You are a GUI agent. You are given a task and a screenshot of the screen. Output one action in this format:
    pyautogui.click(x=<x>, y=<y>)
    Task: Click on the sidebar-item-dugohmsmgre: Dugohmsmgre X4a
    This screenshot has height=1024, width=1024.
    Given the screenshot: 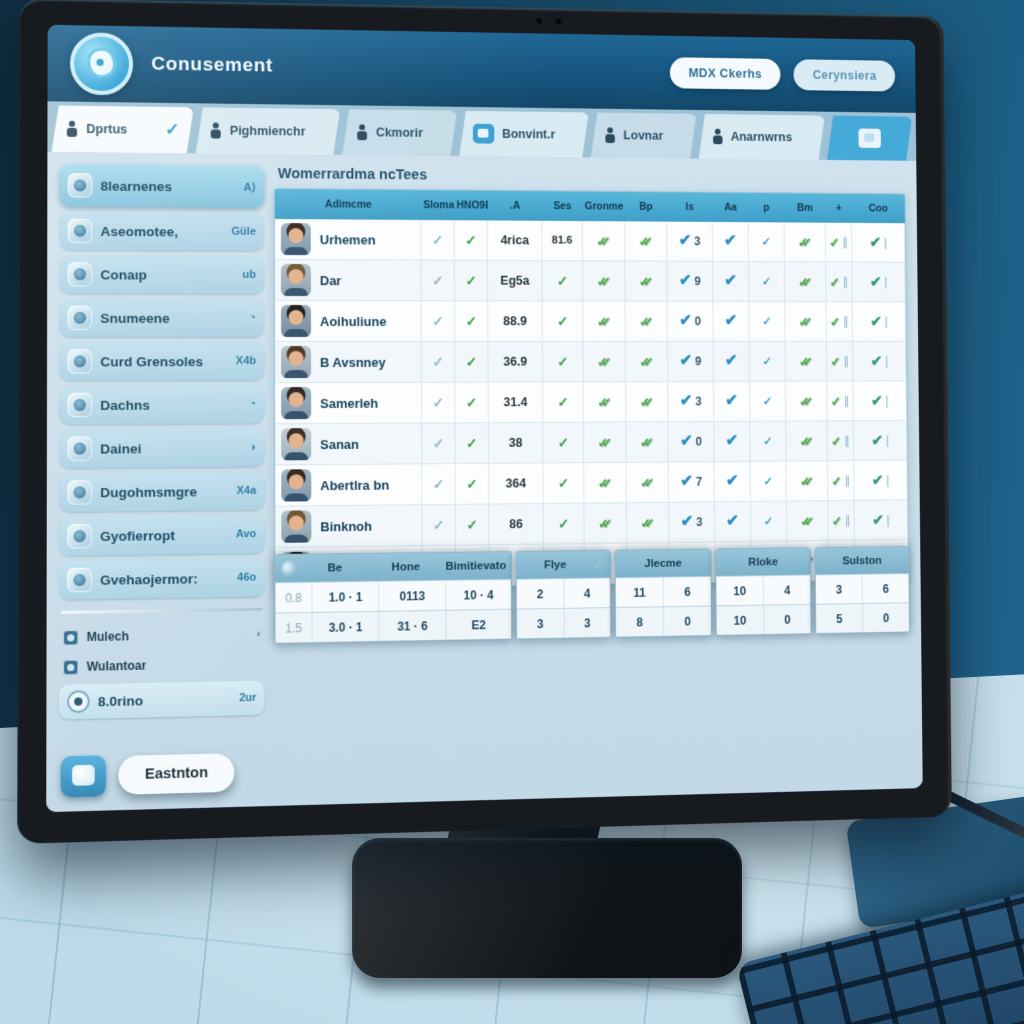 What is the action you would take?
    pyautogui.click(x=162, y=491)
    